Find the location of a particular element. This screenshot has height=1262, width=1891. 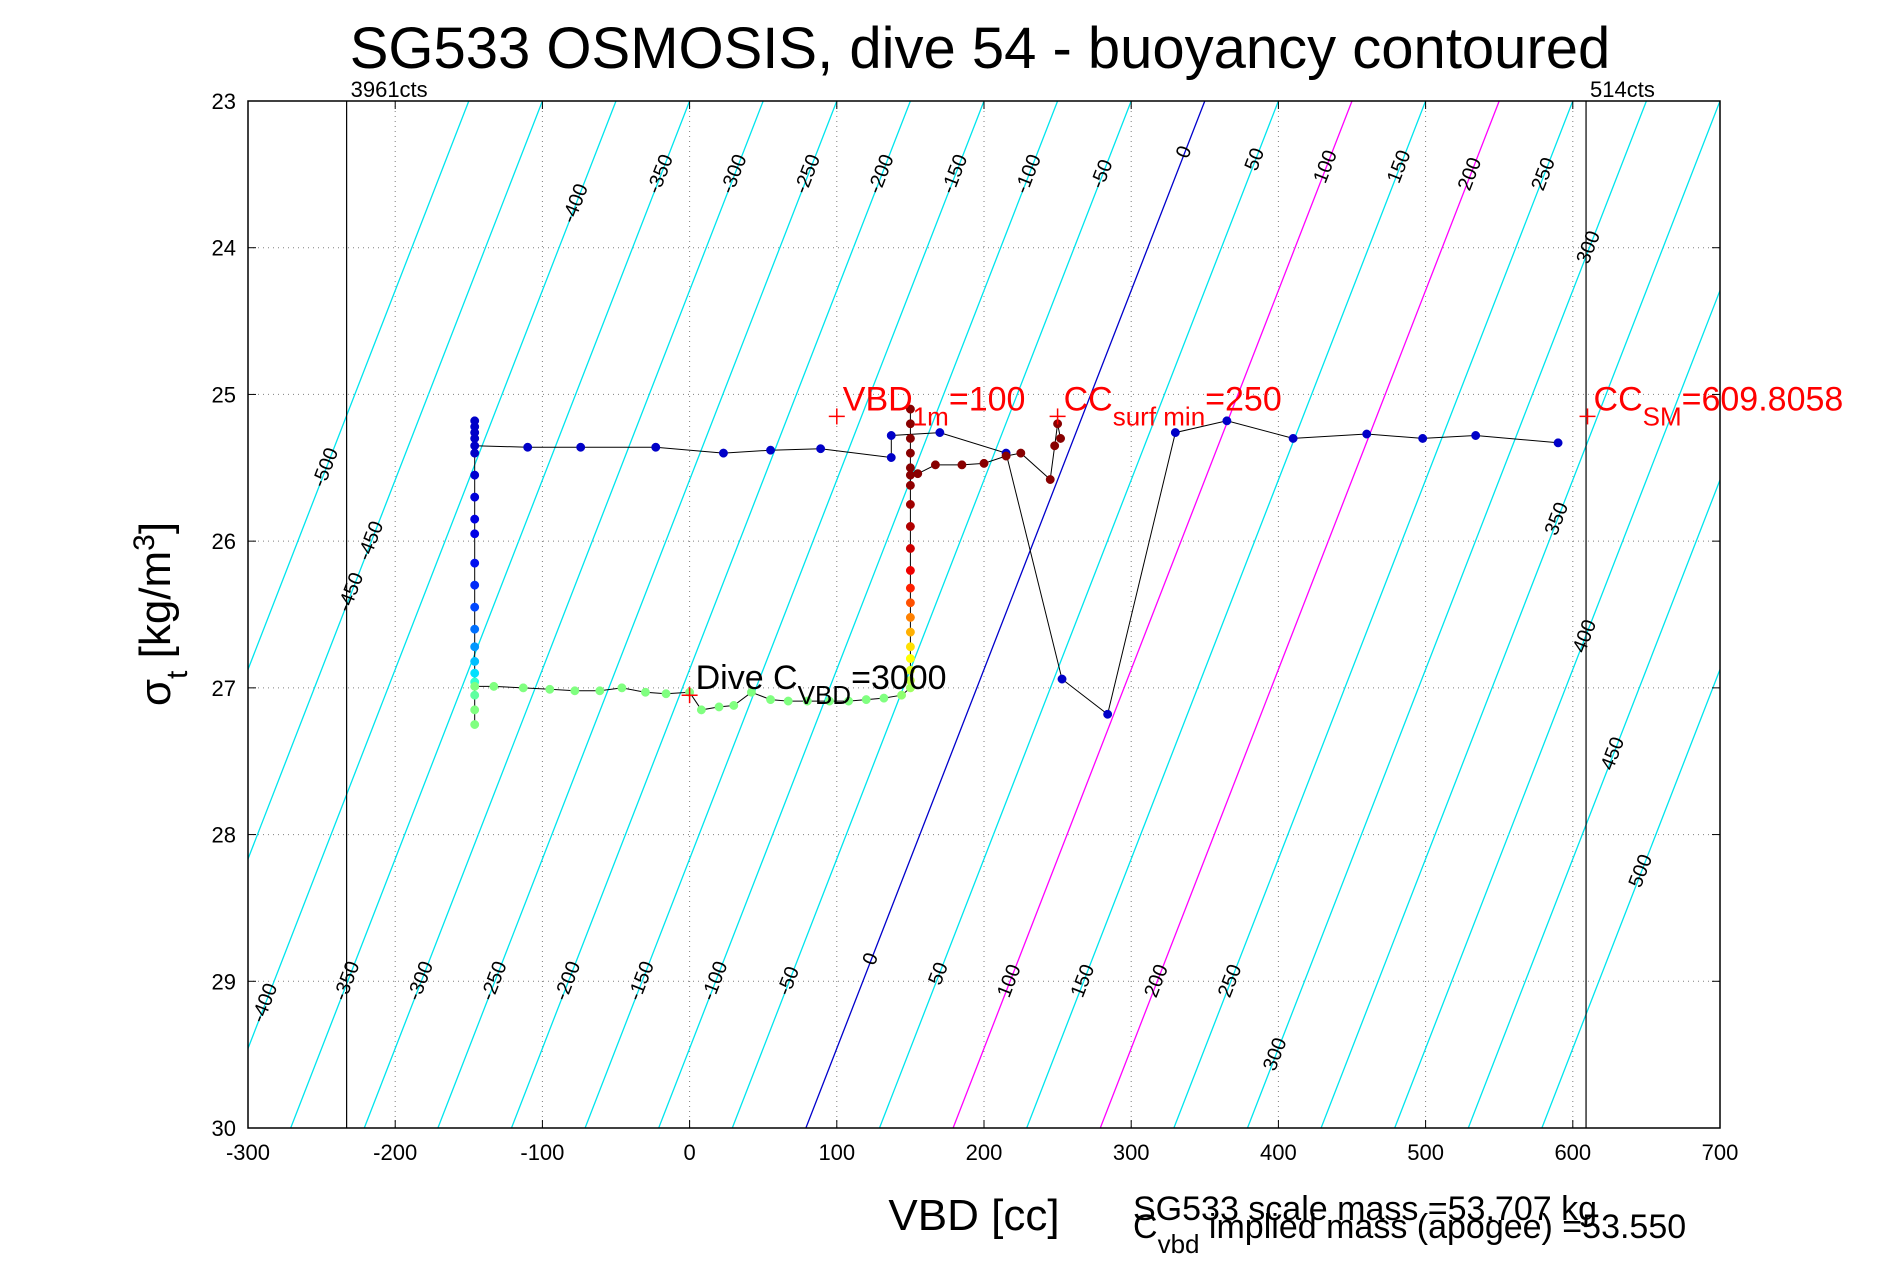

track-ascent_top is located at coordinates (985, 452).